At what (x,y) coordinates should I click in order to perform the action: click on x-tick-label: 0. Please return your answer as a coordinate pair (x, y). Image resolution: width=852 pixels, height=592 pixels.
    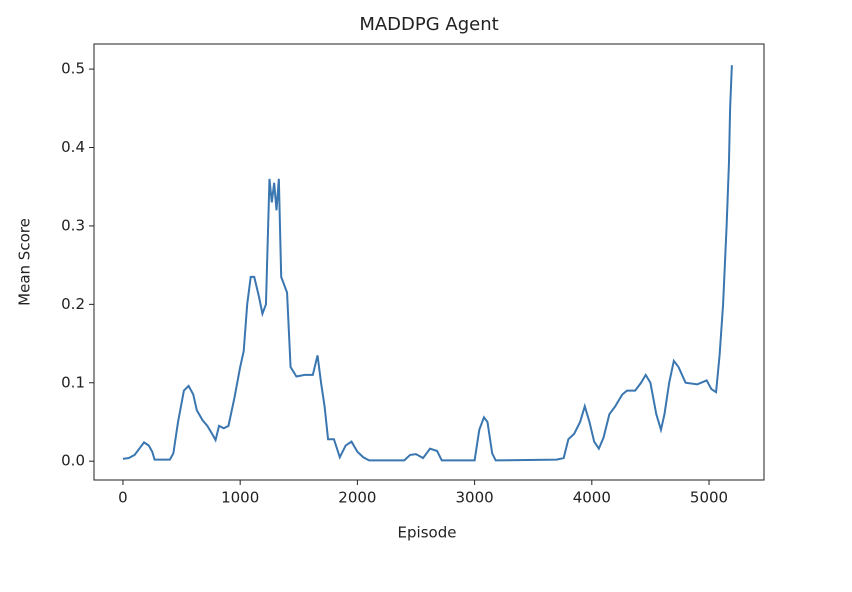
    Looking at the image, I should click on (123, 498).